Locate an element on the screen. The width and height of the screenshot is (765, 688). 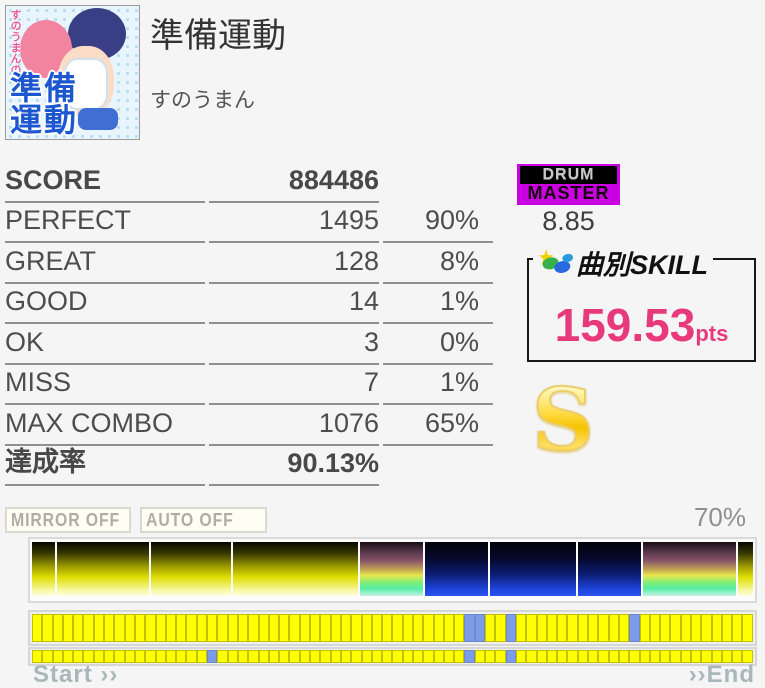
score-label: SCORE is located at coordinates (105, 182).